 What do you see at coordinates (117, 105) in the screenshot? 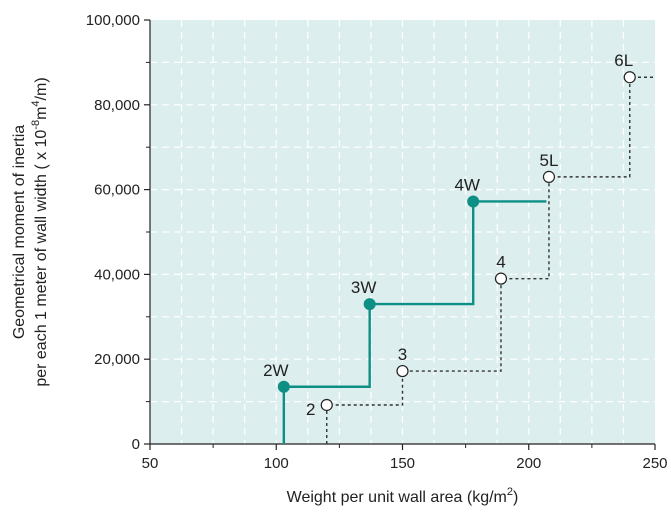
I see `y-tick-label: 80,000` at bounding box center [117, 105].